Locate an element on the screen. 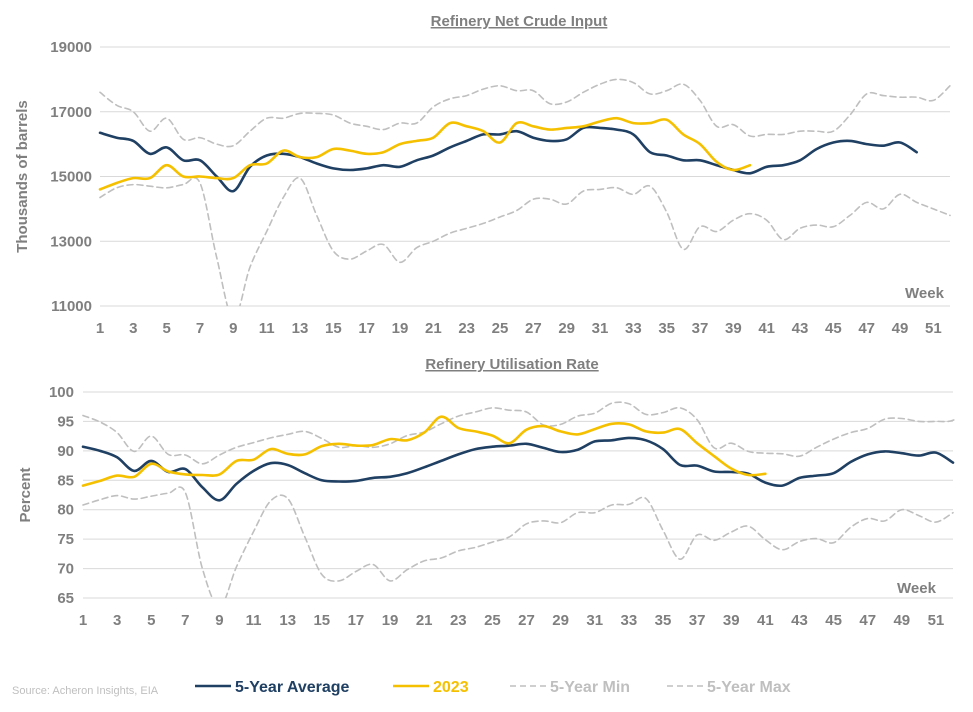 This screenshot has height=712, width=973. legend-label-5-year-average: 5-Year Average is located at coordinates (292, 687).